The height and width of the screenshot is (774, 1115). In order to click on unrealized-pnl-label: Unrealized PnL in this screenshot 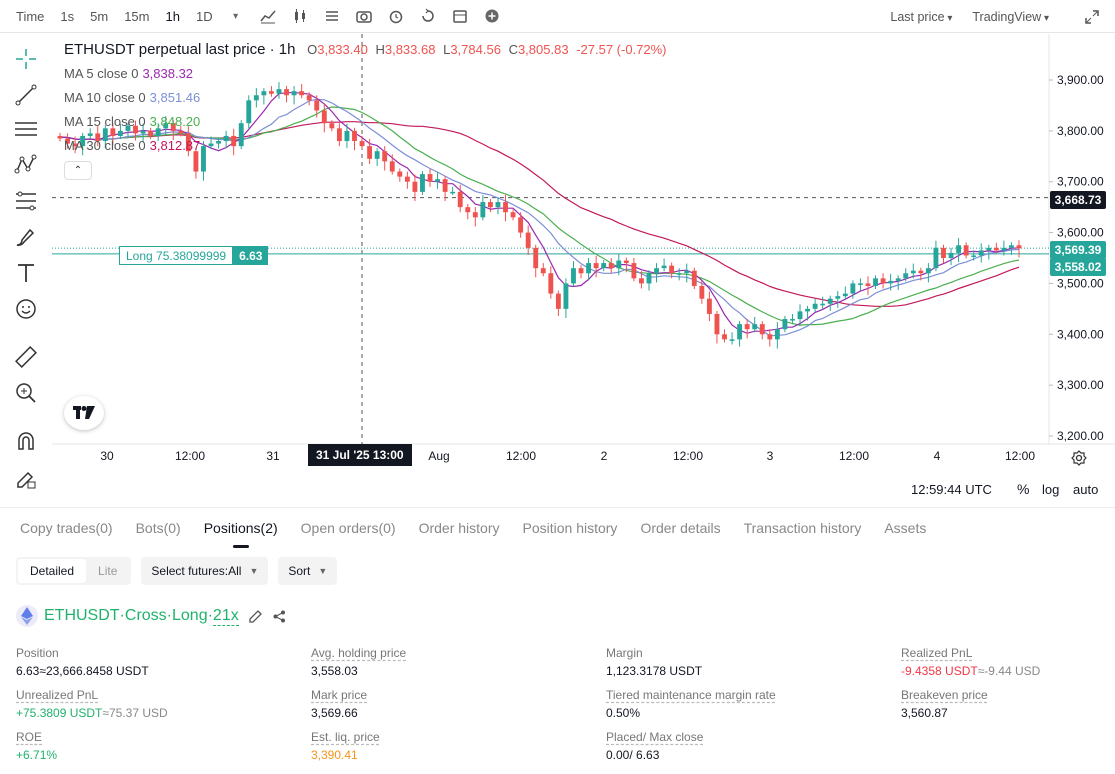, I will do `click(57, 695)`.